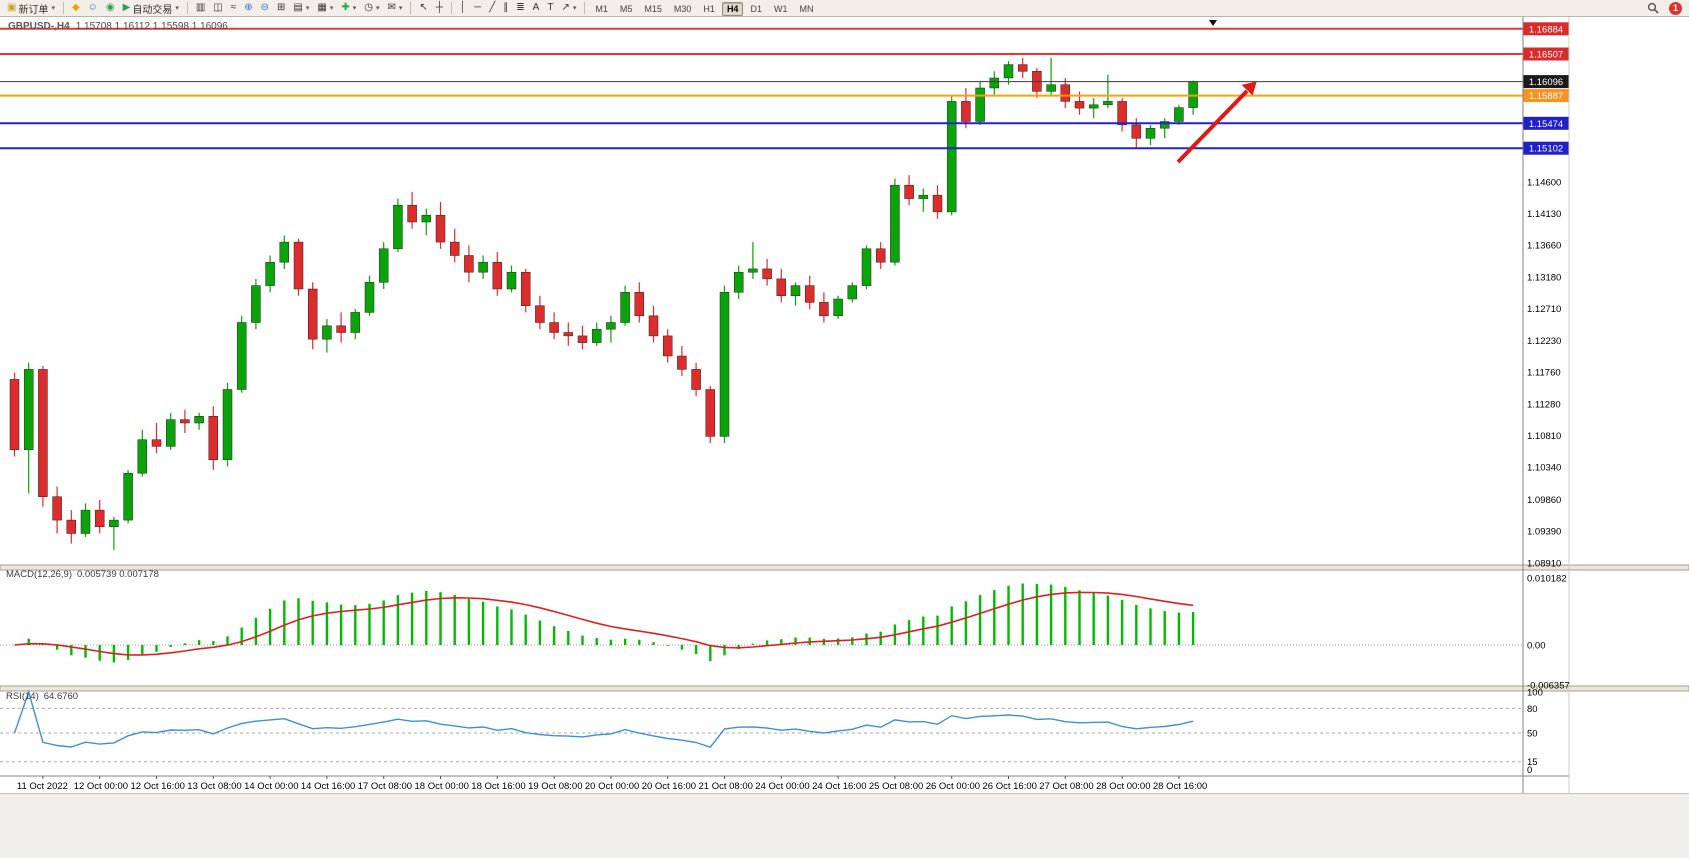 The width and height of the screenshot is (1689, 858). What do you see at coordinates (1544, 309) in the screenshot?
I see `svg-text: 1.12710` at bounding box center [1544, 309].